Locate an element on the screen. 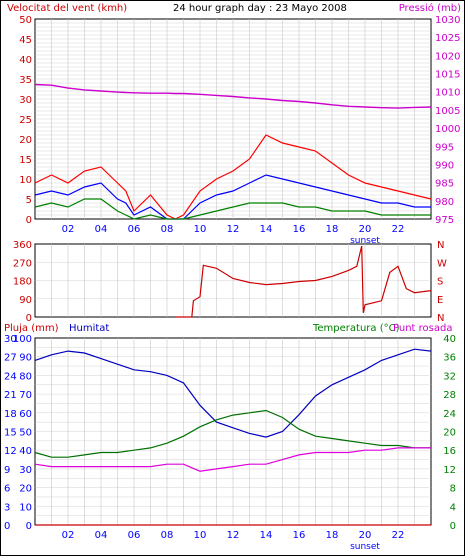  pressure-y-tick: 1025 is located at coordinates (447, 38).